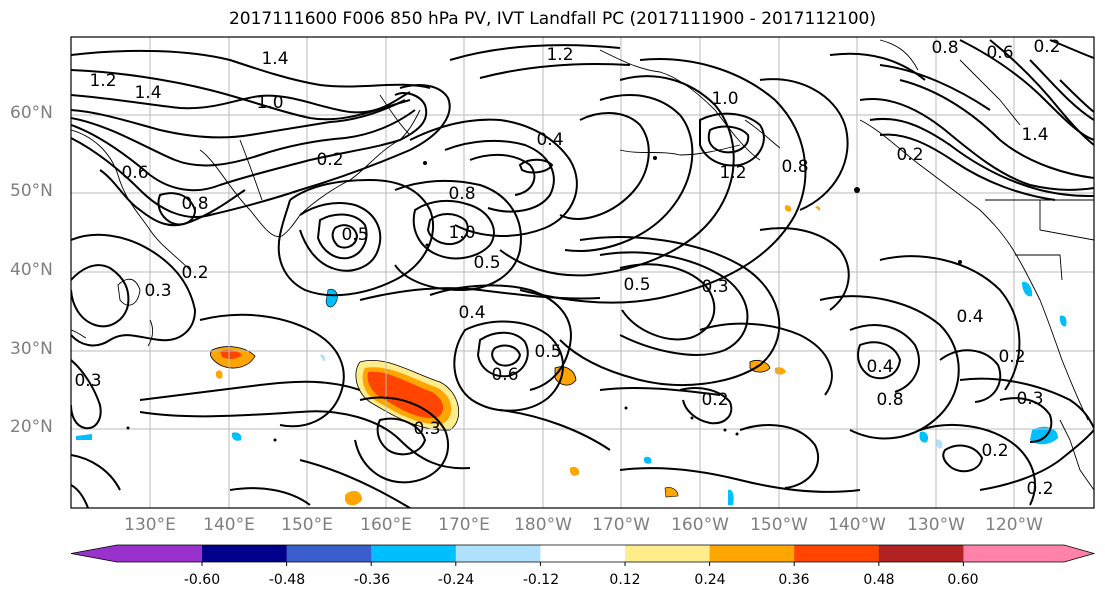 The height and width of the screenshot is (601, 1105). I want to click on colorbar-tick-label: 0.12, so click(625, 580).